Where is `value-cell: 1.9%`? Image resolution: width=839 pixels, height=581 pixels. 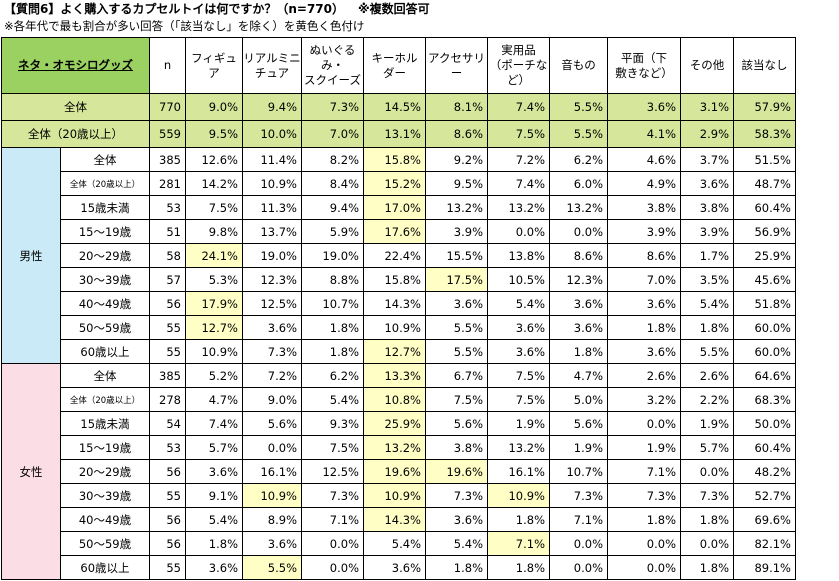
value-cell: 1.9% is located at coordinates (518, 423).